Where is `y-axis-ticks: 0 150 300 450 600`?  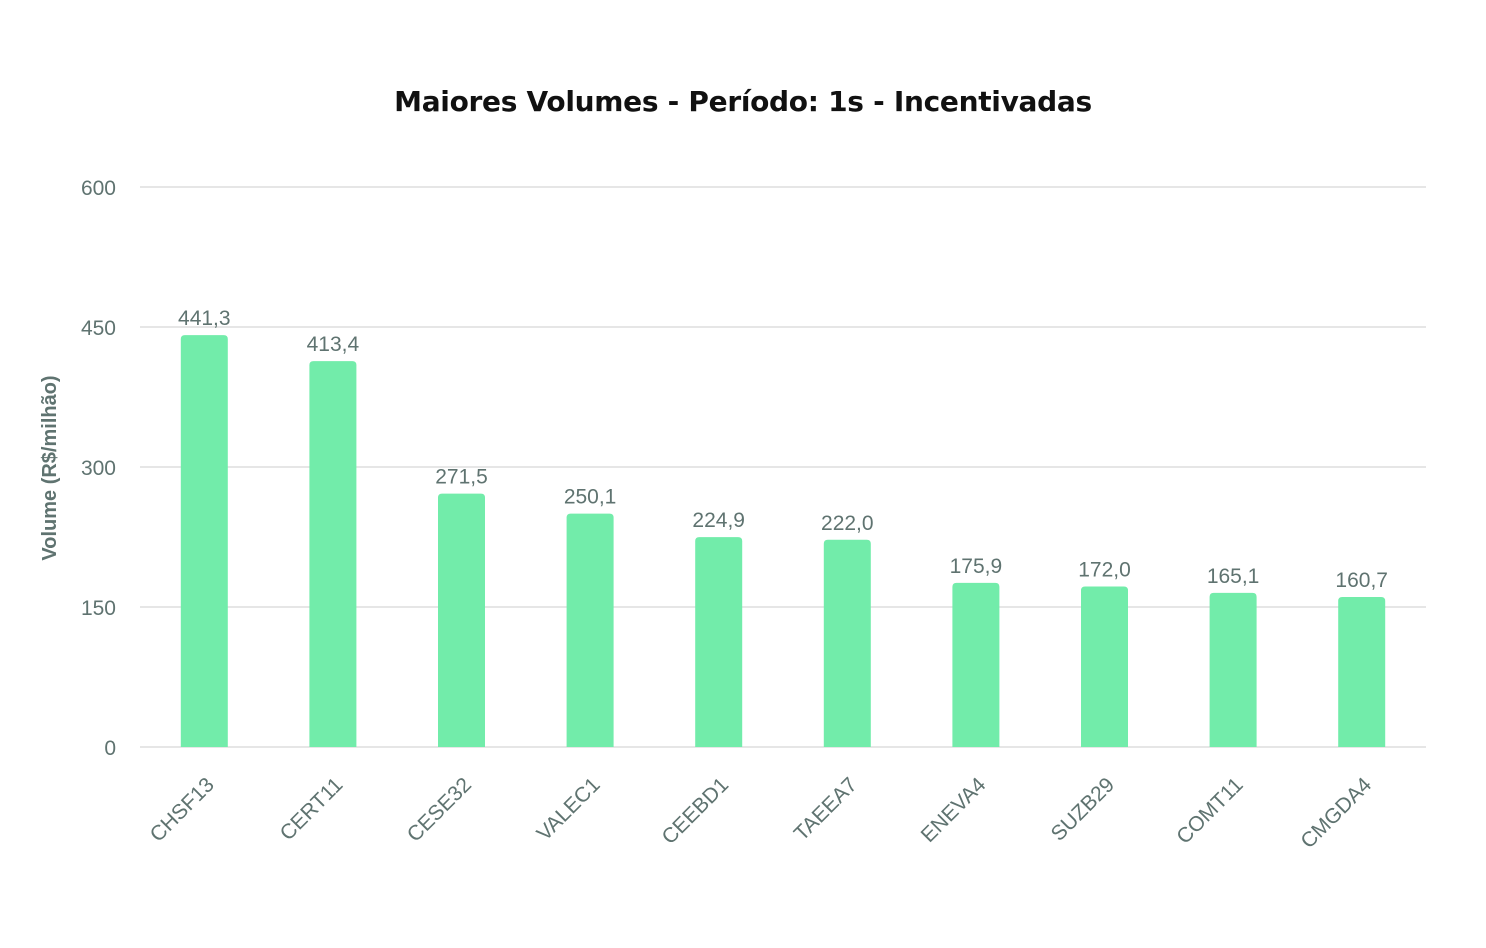 y-axis-ticks: 0 150 300 450 600 is located at coordinates (98, 468).